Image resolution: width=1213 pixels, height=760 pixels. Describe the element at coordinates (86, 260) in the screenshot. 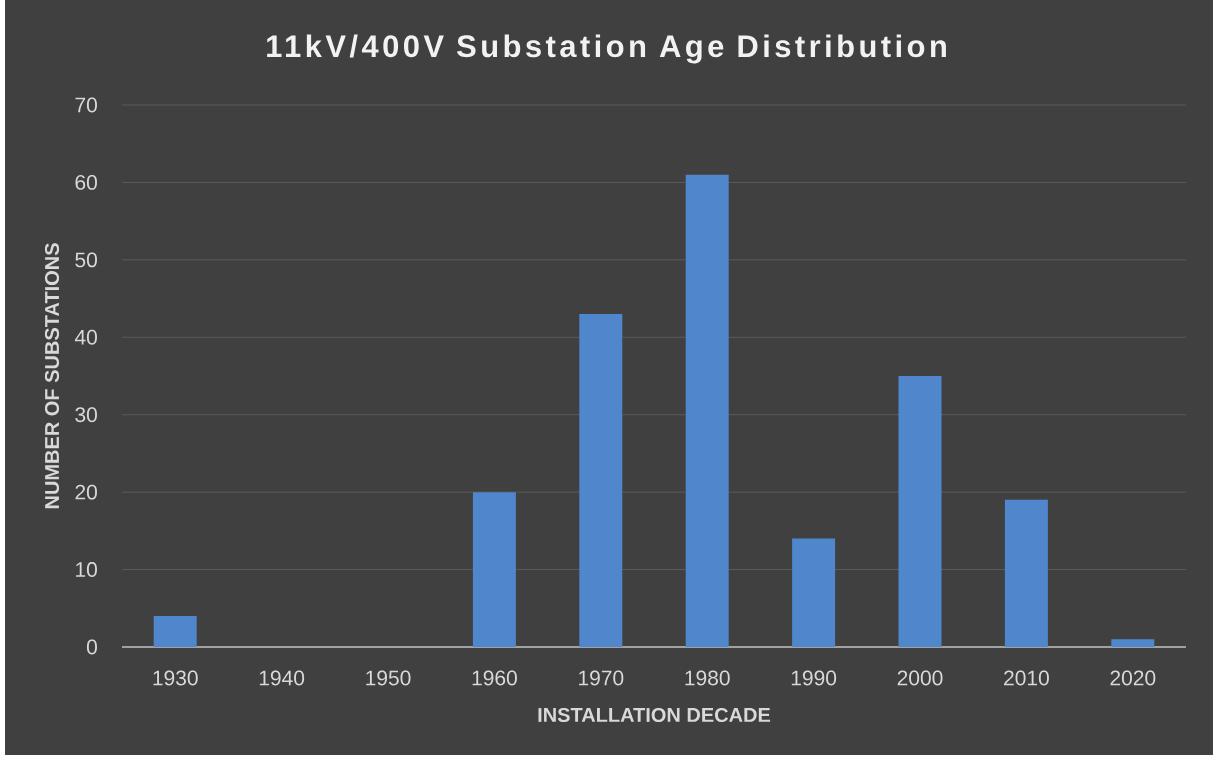

I see `y-tick-label: 50` at that location.